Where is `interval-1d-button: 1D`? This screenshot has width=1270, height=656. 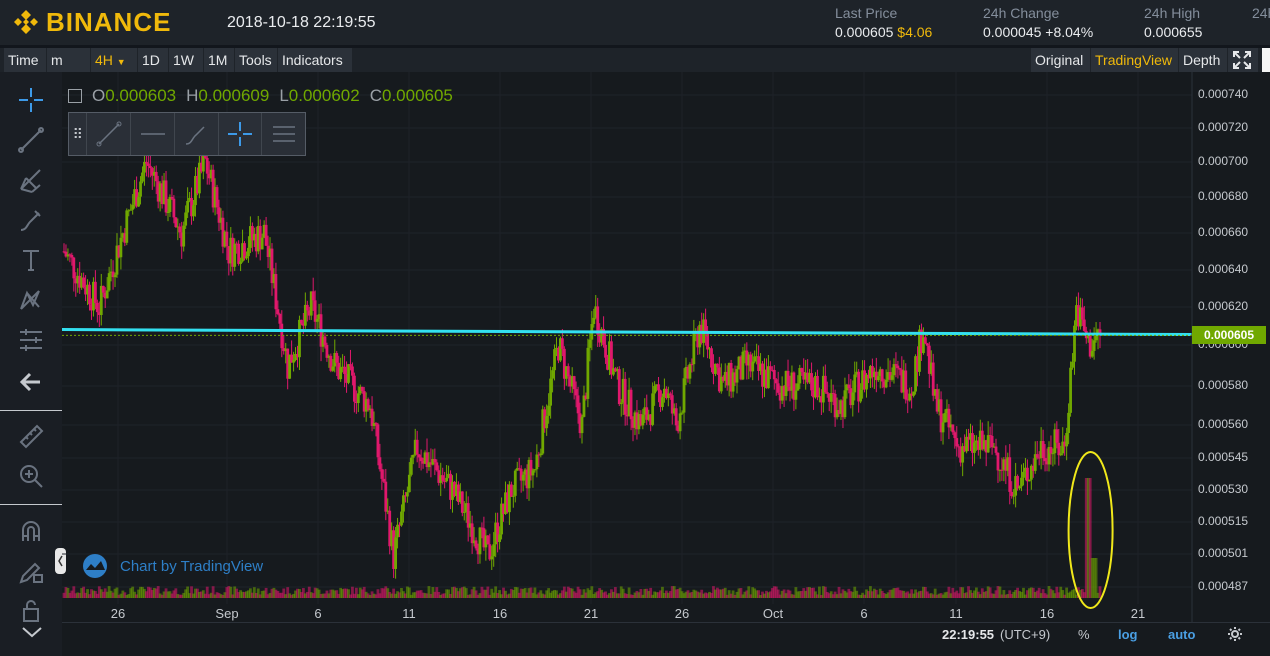
interval-1d-button: 1D is located at coordinates (153, 60).